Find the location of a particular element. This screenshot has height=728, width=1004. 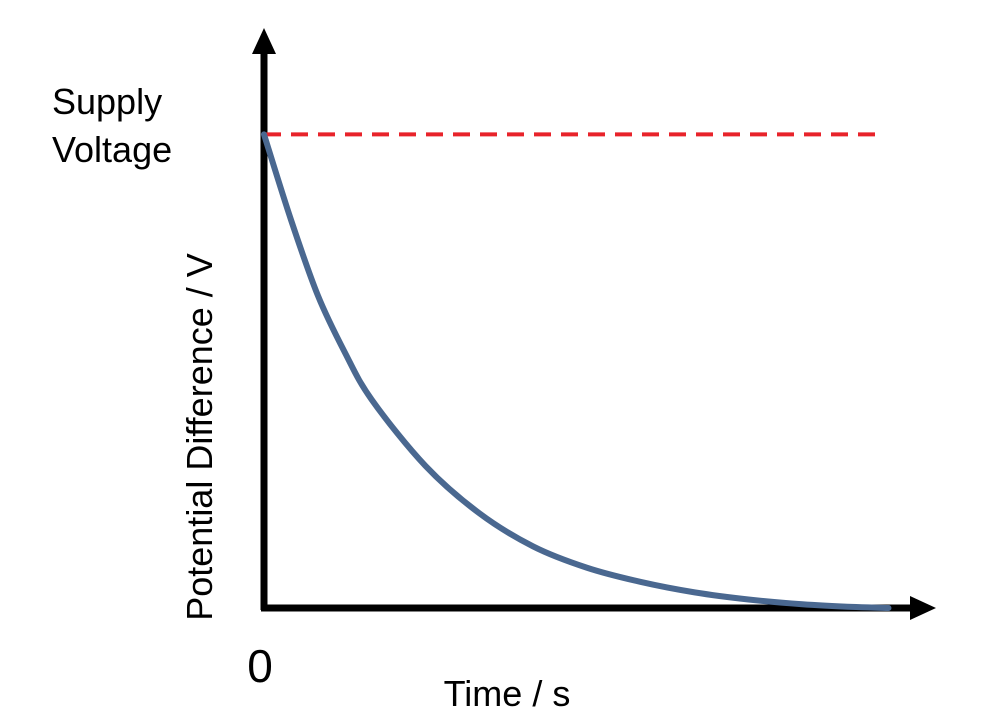

supply-voltage-label-line2: Voltage is located at coordinates (112, 149).